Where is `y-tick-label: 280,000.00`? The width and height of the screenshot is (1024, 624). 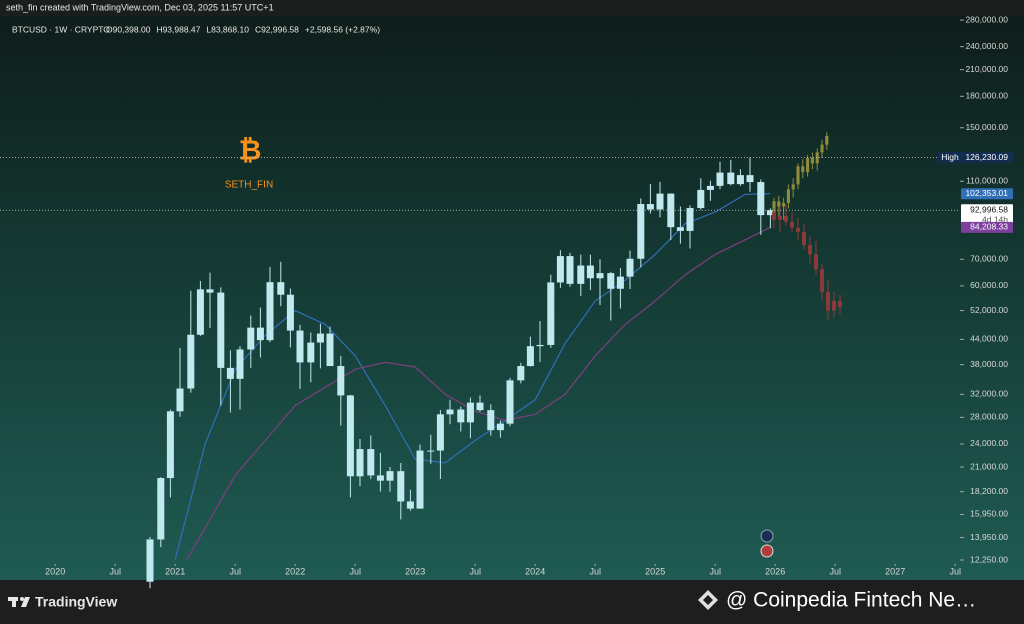 y-tick-label: 280,000.00 is located at coordinates (986, 19).